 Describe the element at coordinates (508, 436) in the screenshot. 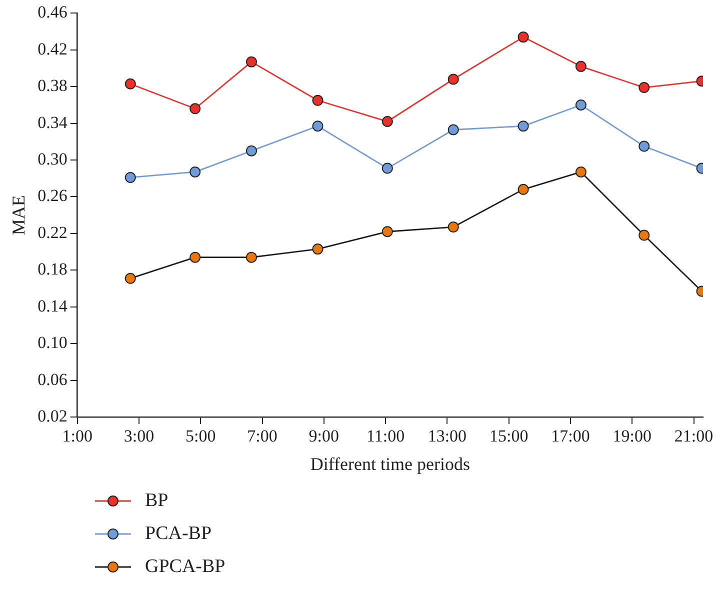

I see `x-tick-label: 15:00` at that location.